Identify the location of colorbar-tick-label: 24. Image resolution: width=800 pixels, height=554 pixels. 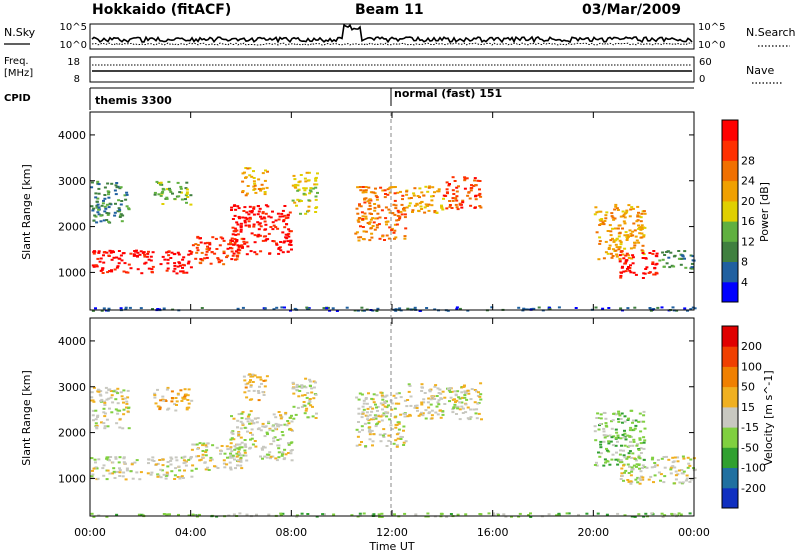
(748, 181).